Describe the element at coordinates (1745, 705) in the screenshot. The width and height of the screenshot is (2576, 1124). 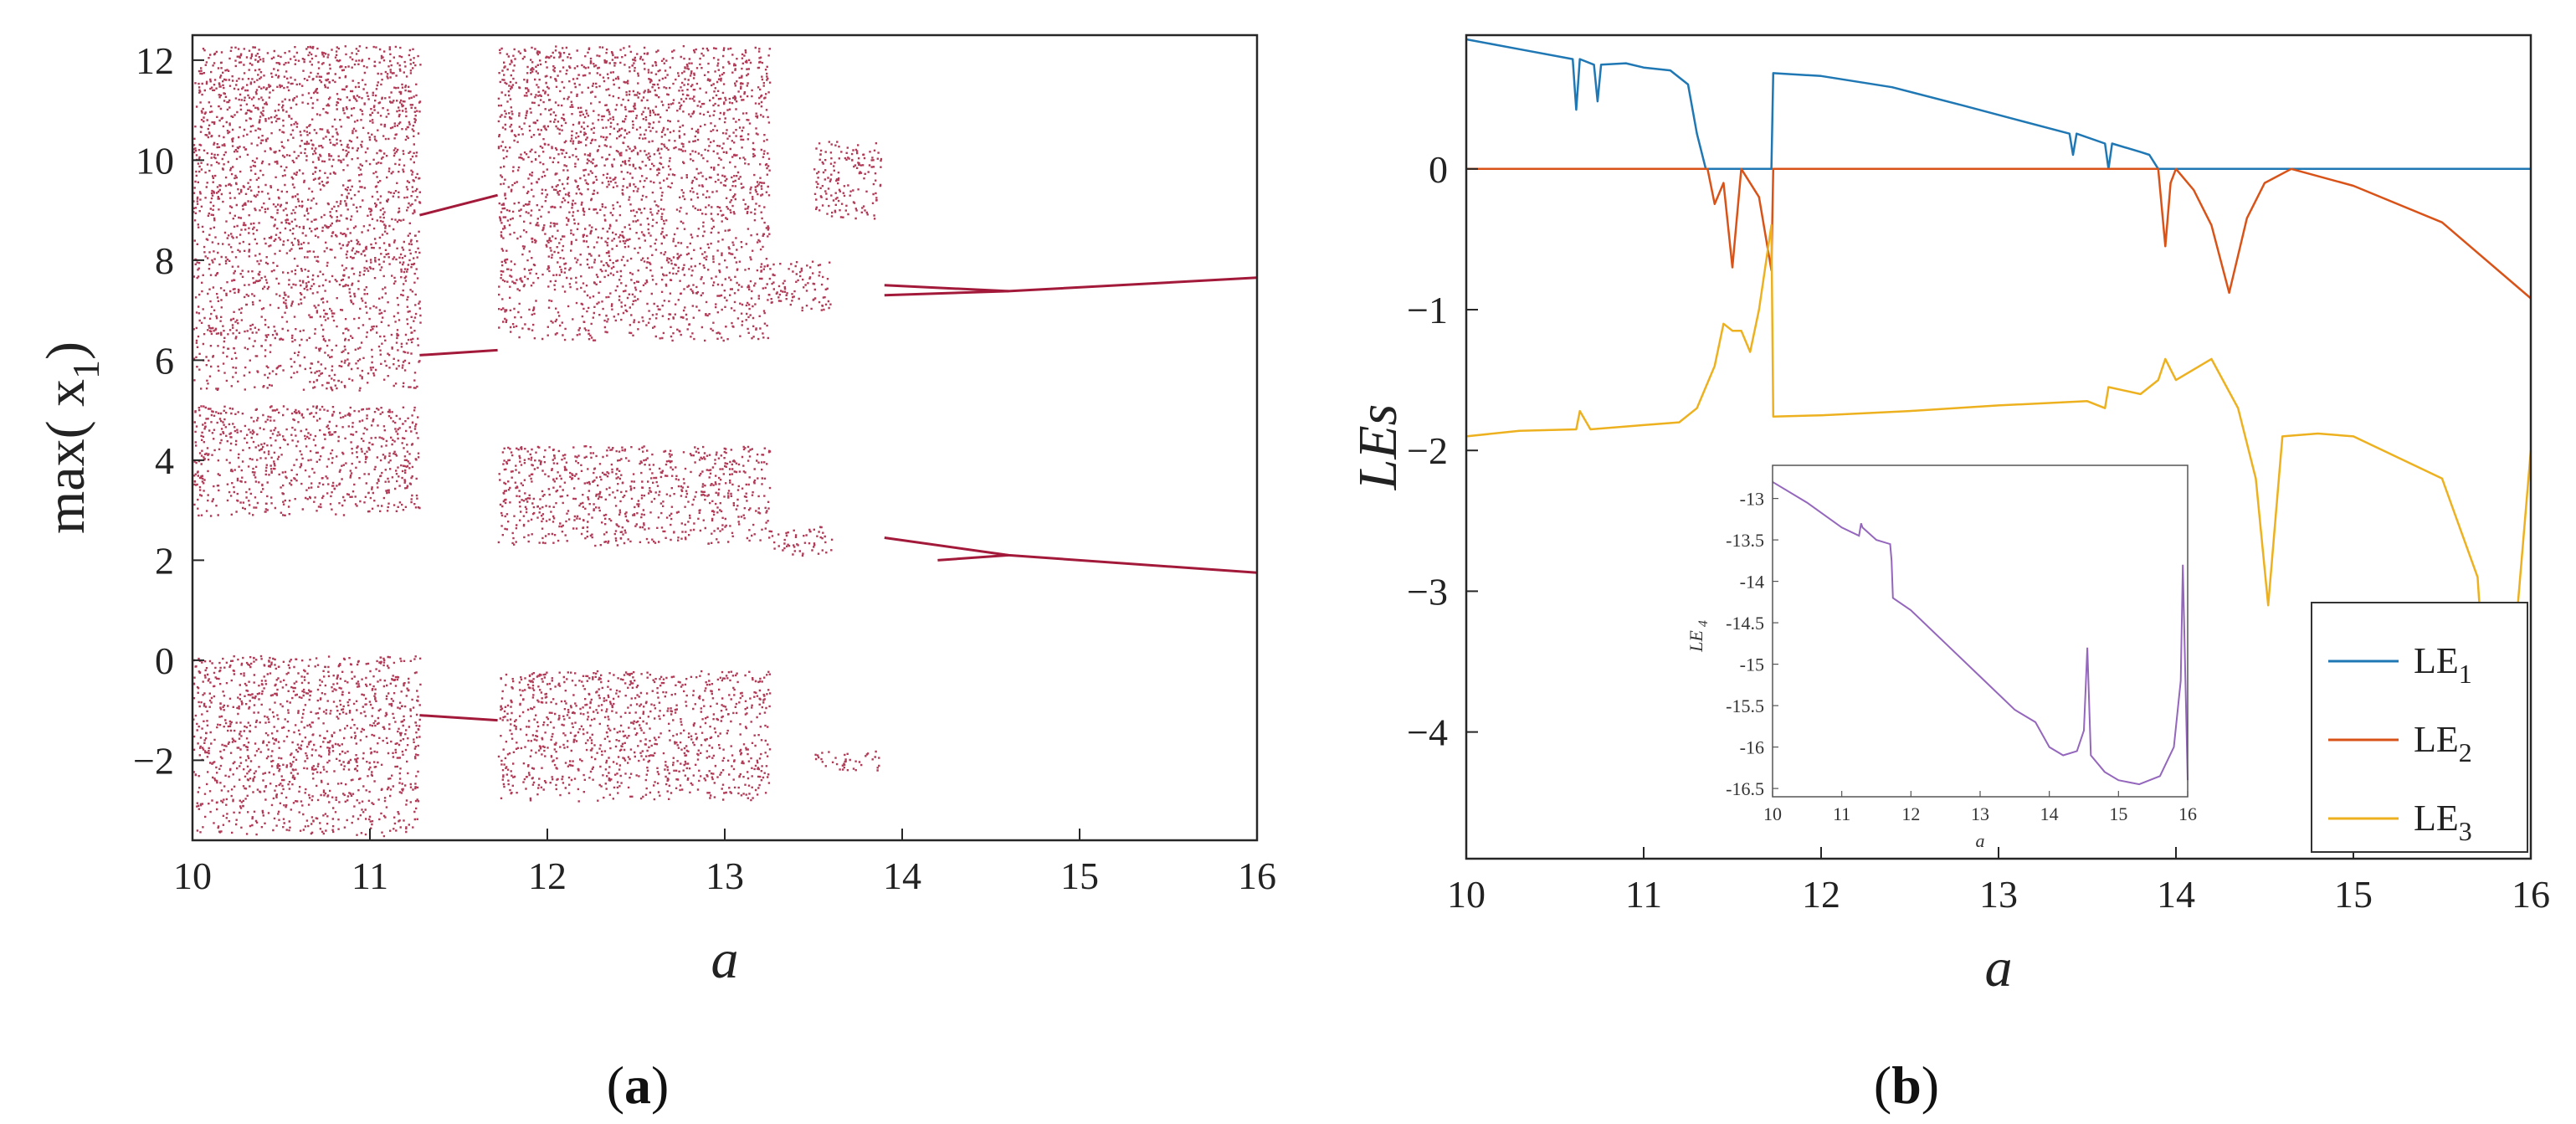
I see `inset-y-tick-label: -15.5` at that location.